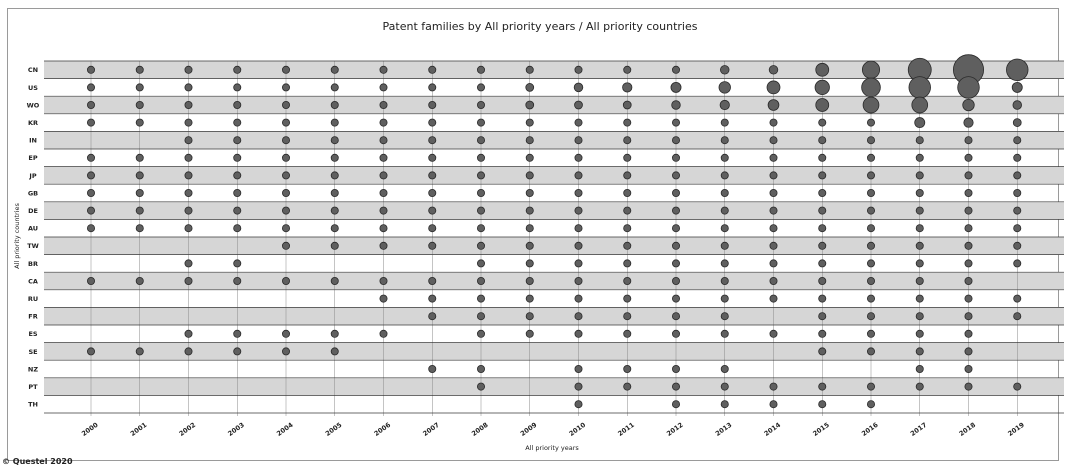  I want to click on bubble-de-2007, so click(432, 210).